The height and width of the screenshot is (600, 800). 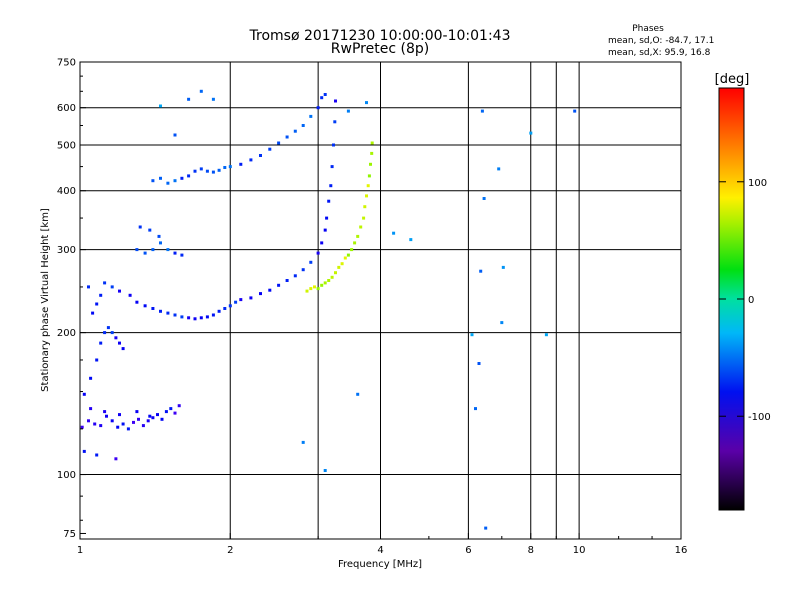 What do you see at coordinates (66, 108) in the screenshot?
I see `y-tick-label: 600` at bounding box center [66, 108].